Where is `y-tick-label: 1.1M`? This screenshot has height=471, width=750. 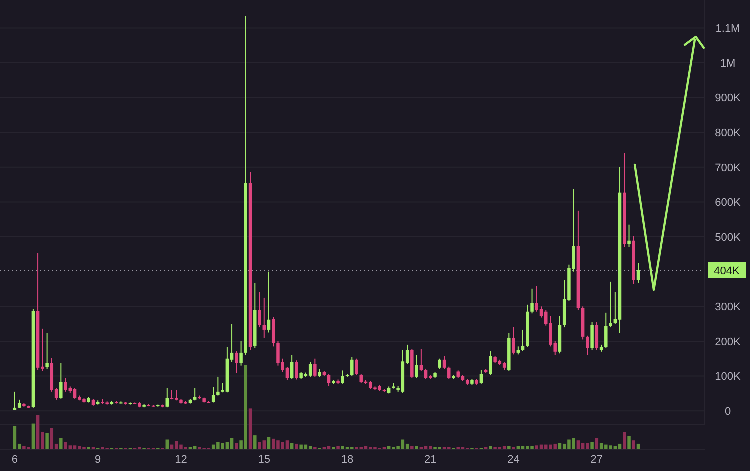
y-tick-label: 1.1M is located at coordinates (728, 29).